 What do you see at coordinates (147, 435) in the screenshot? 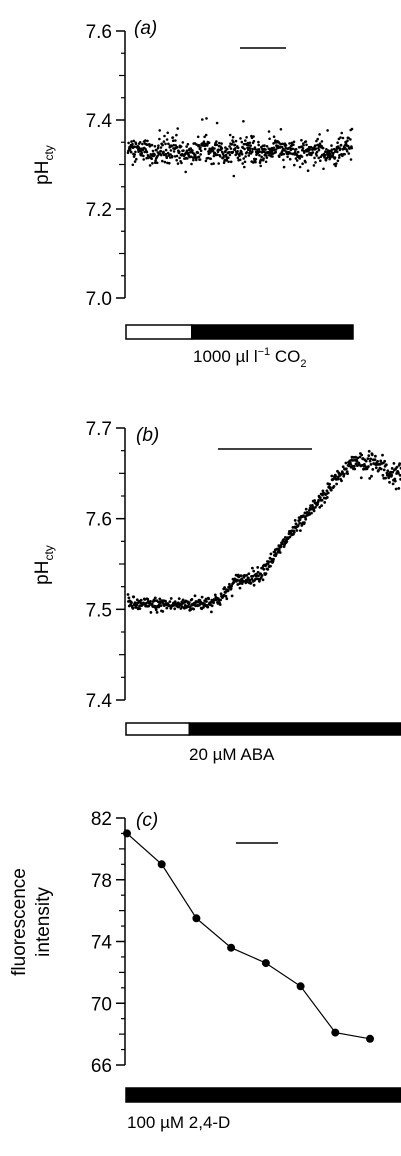
I see `panel-b-label: (b)` at bounding box center [147, 435].